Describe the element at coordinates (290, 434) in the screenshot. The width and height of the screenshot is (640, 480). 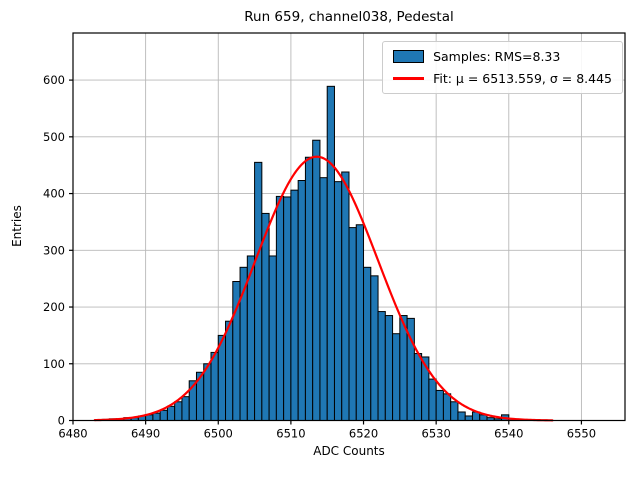
I see `svg-text: 6510` at that location.